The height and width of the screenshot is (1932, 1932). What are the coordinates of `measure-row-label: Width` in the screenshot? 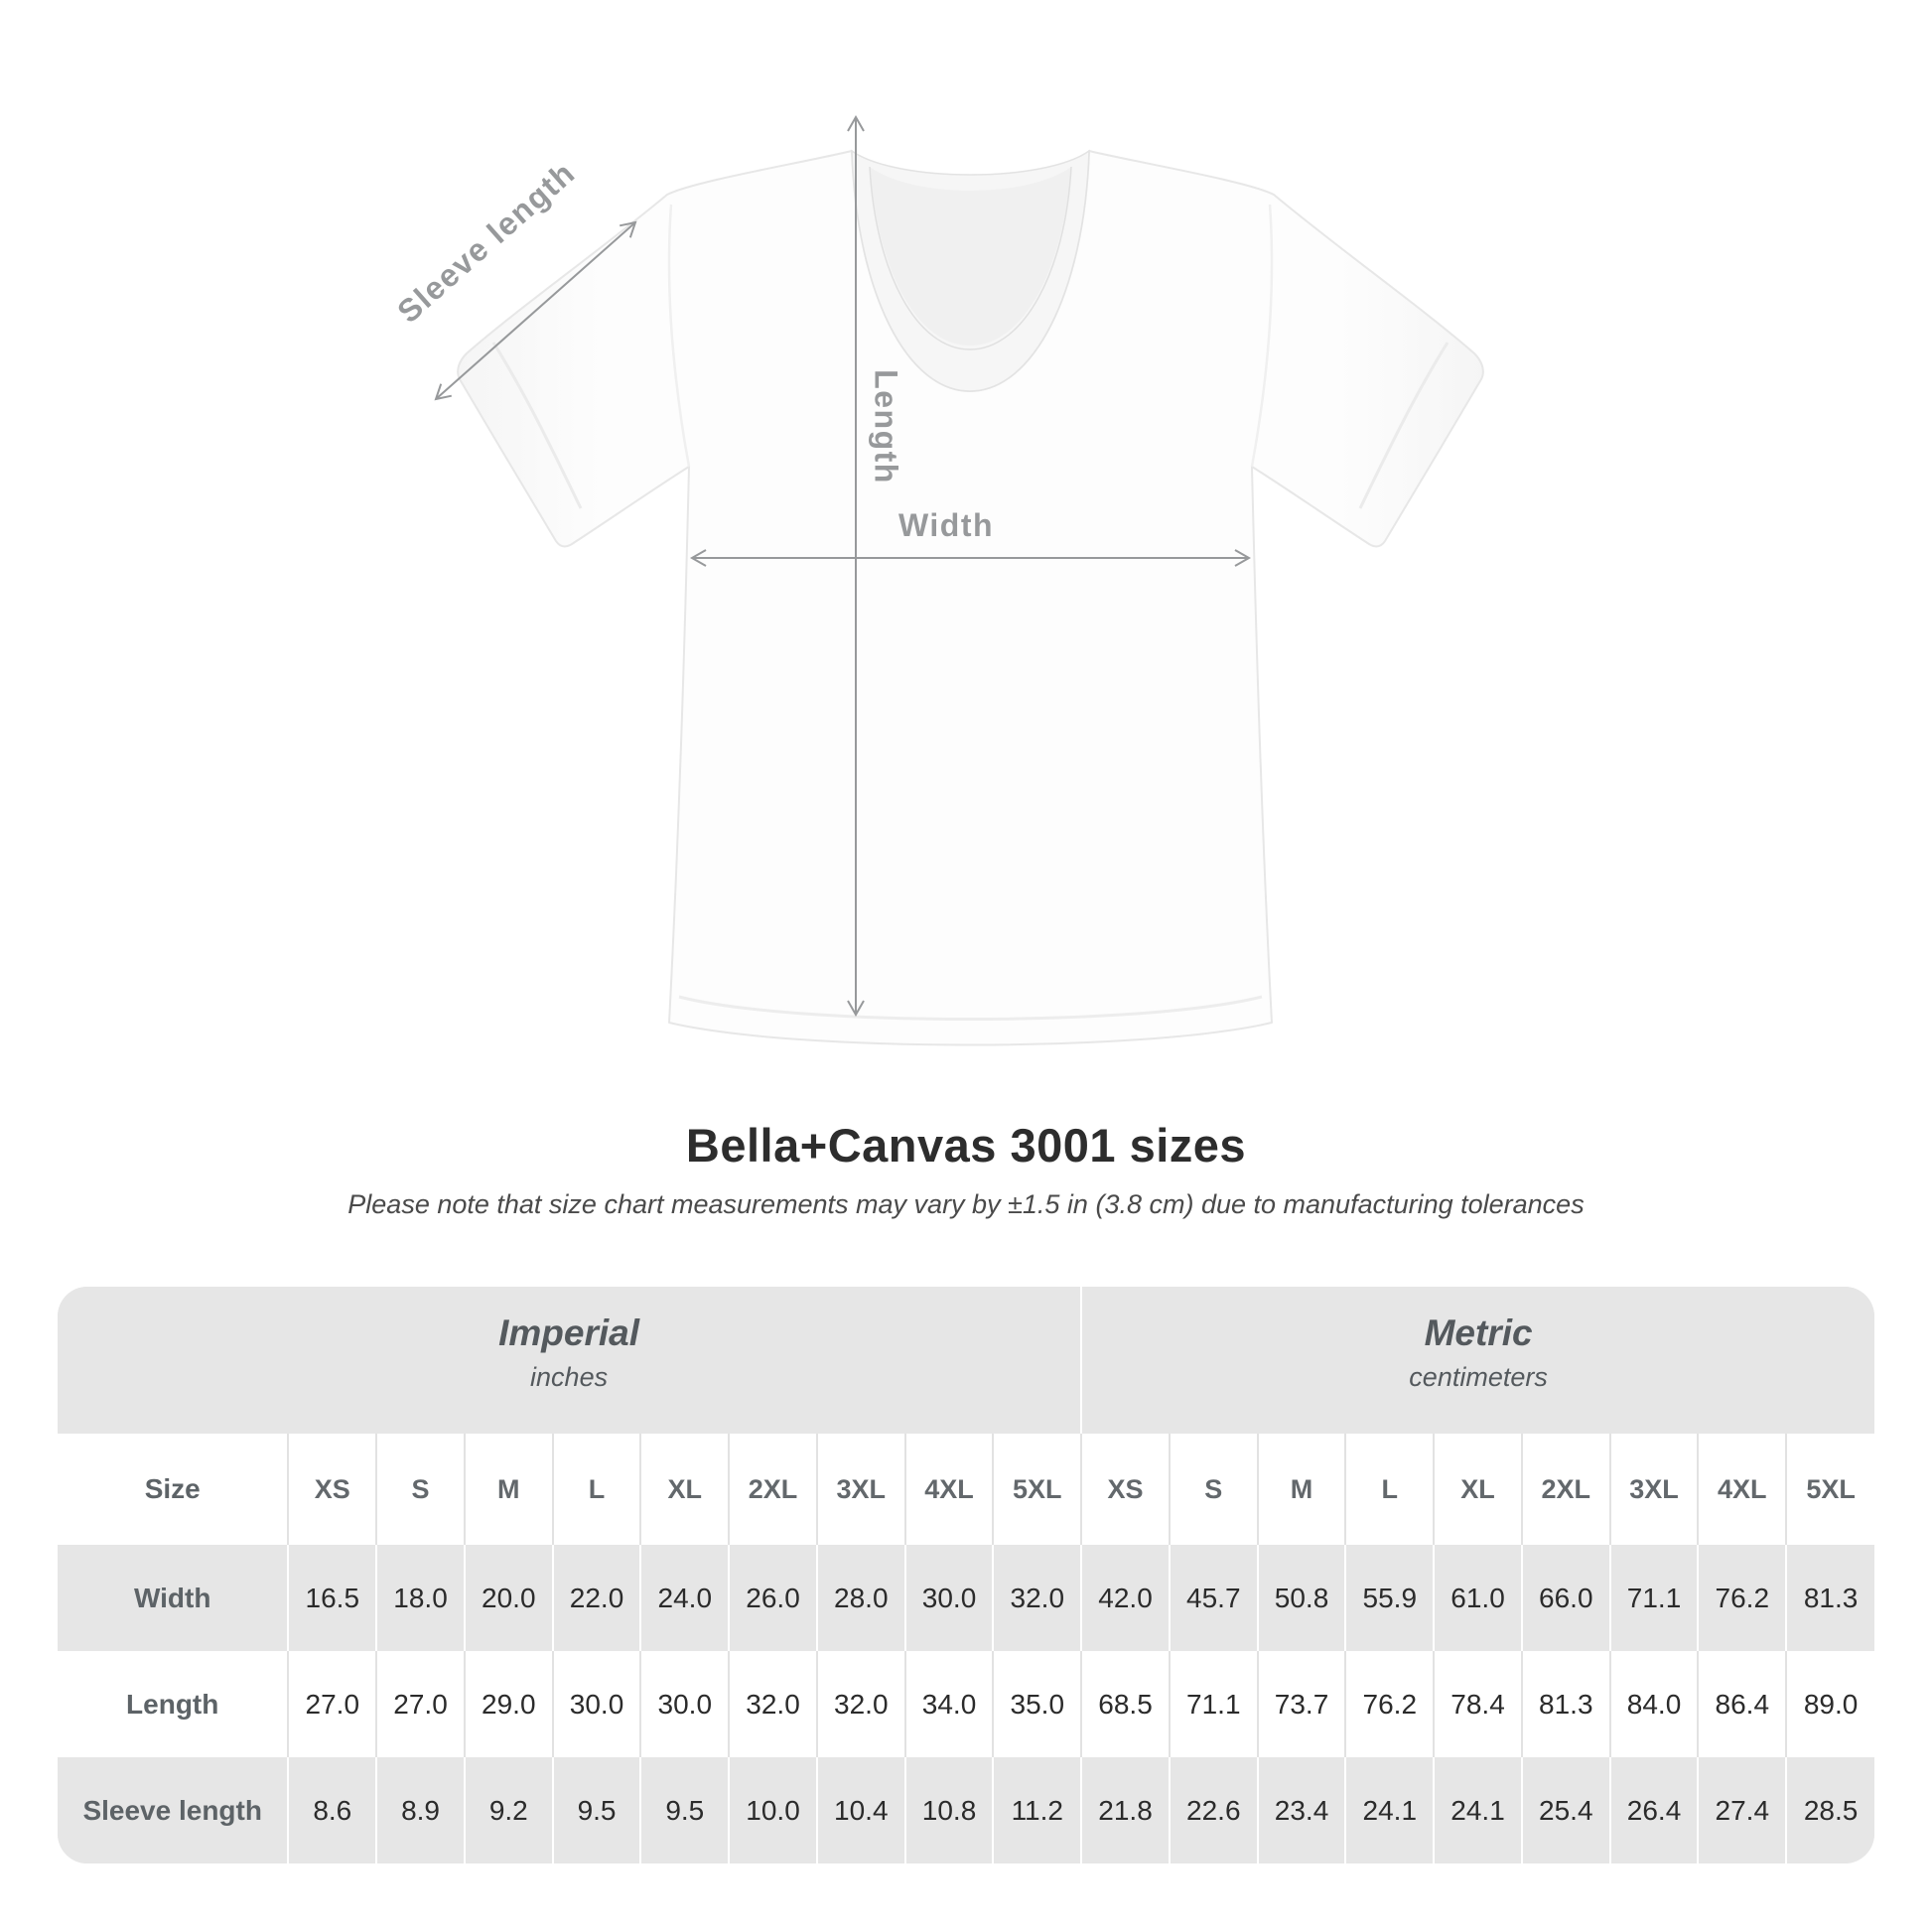 It's located at (173, 1598).